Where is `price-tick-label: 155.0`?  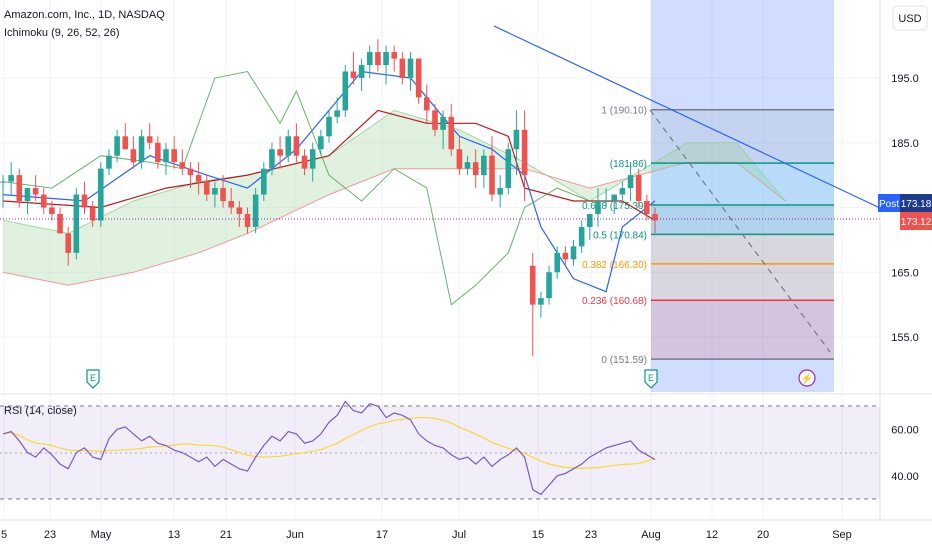
price-tick-label: 155.0 is located at coordinates (905, 338).